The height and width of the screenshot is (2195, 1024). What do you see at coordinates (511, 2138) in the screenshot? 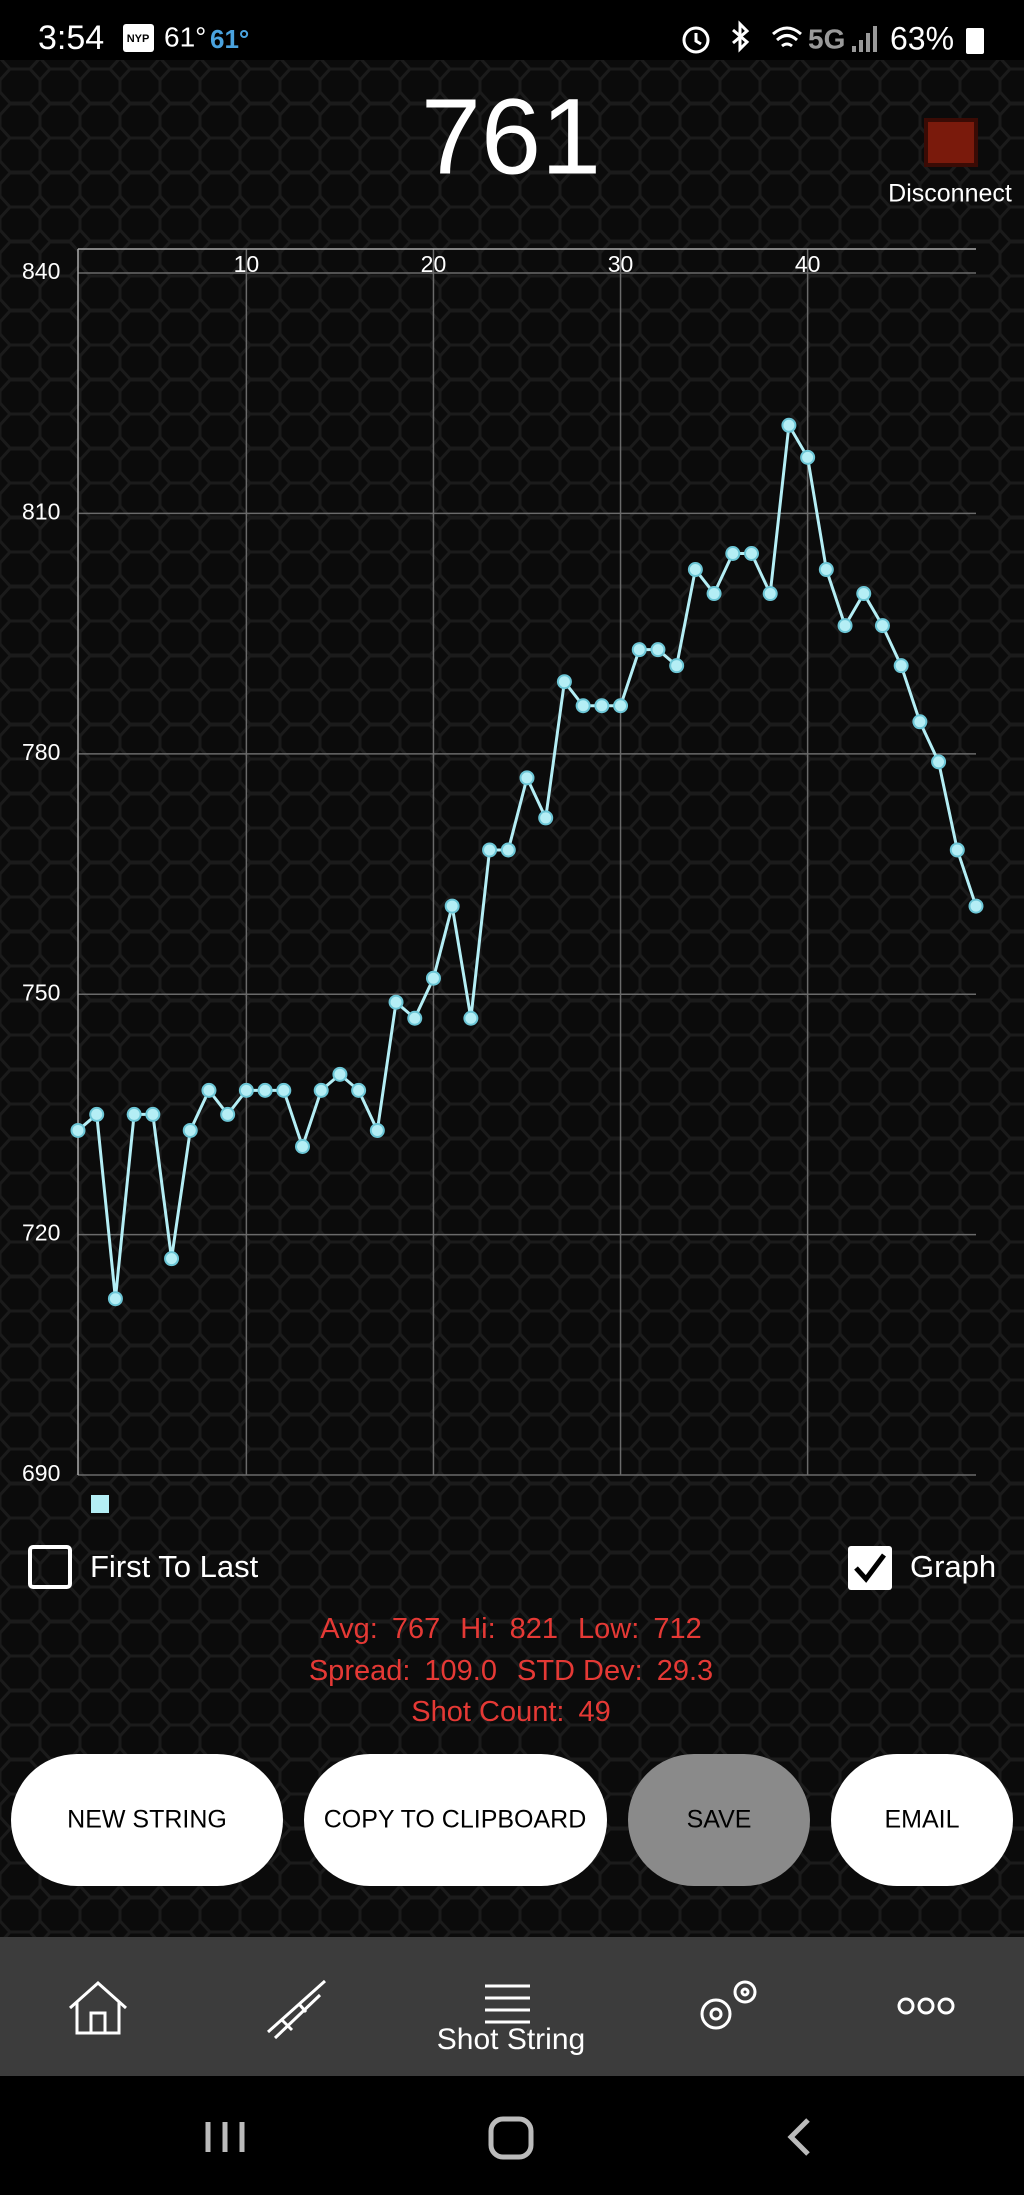
I see `home-button` at bounding box center [511, 2138].